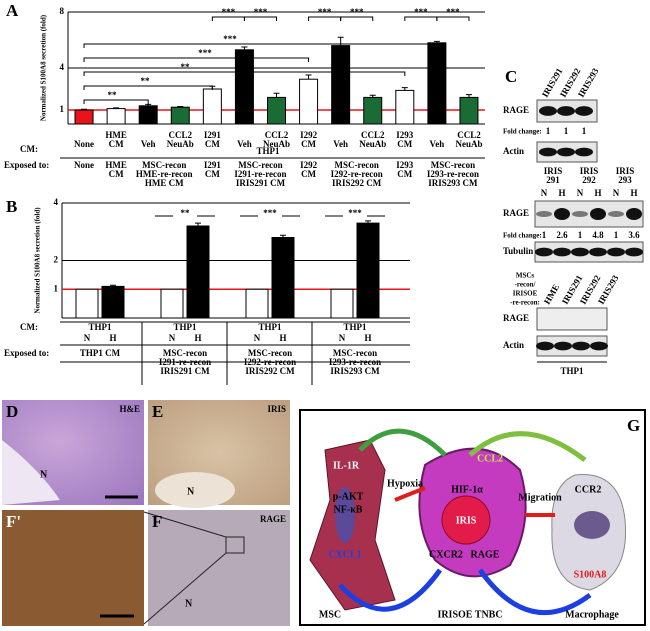 The height and width of the screenshot is (631, 650). Describe the element at coordinates (185, 327) in the screenshot. I see `group-label: THP1` at that location.